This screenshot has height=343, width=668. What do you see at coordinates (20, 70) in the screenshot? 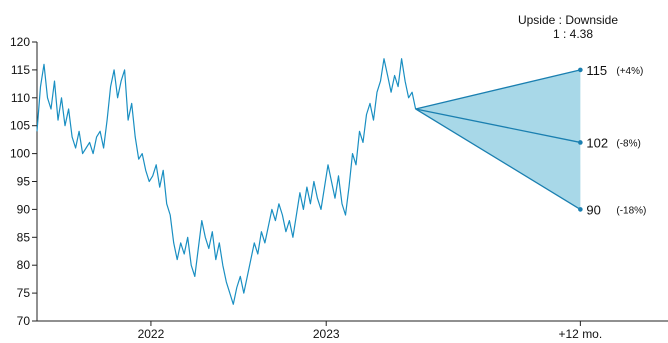
I see `y-tick-label: 115` at bounding box center [20, 70].